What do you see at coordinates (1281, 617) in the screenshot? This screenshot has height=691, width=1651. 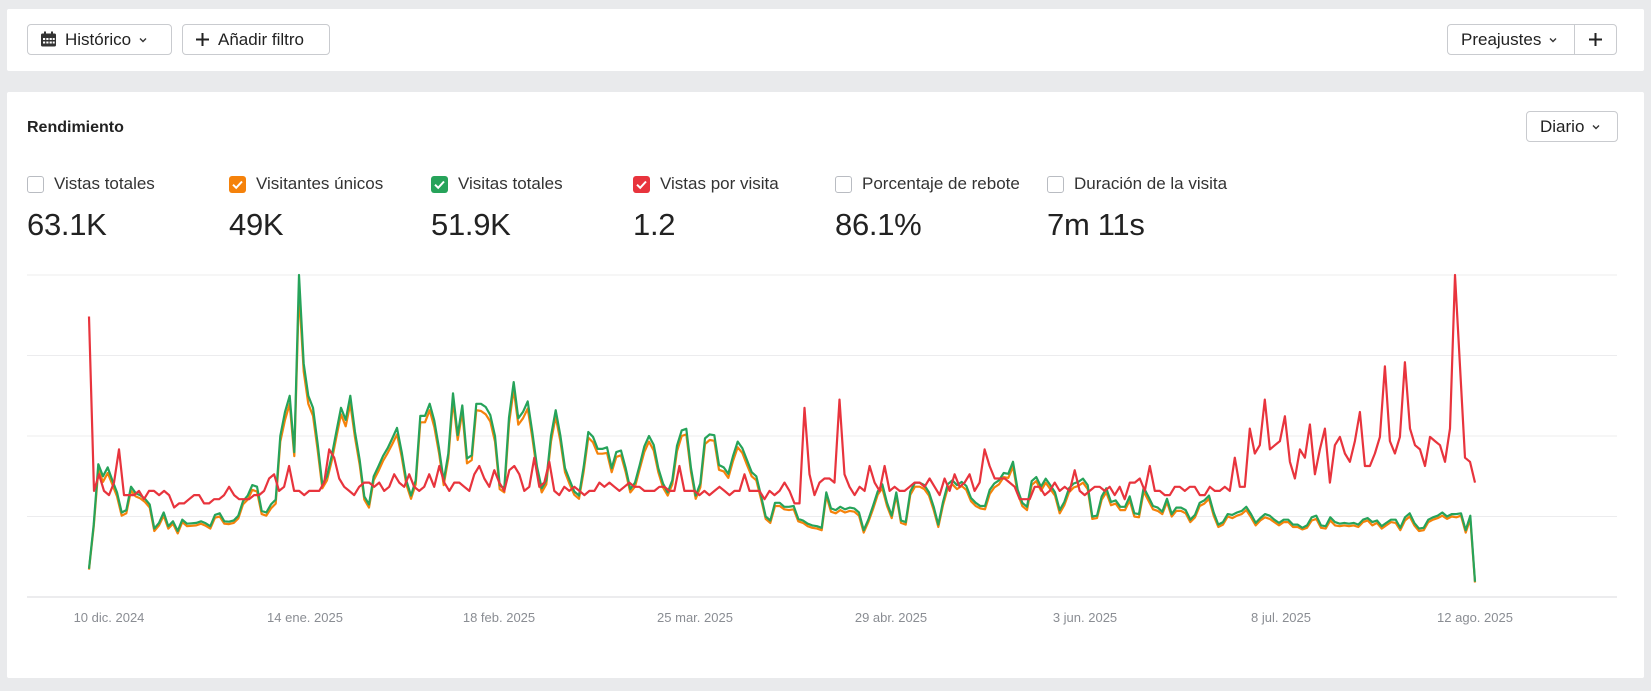 I see `x-tick-label: 8 jul. 2025` at bounding box center [1281, 617].